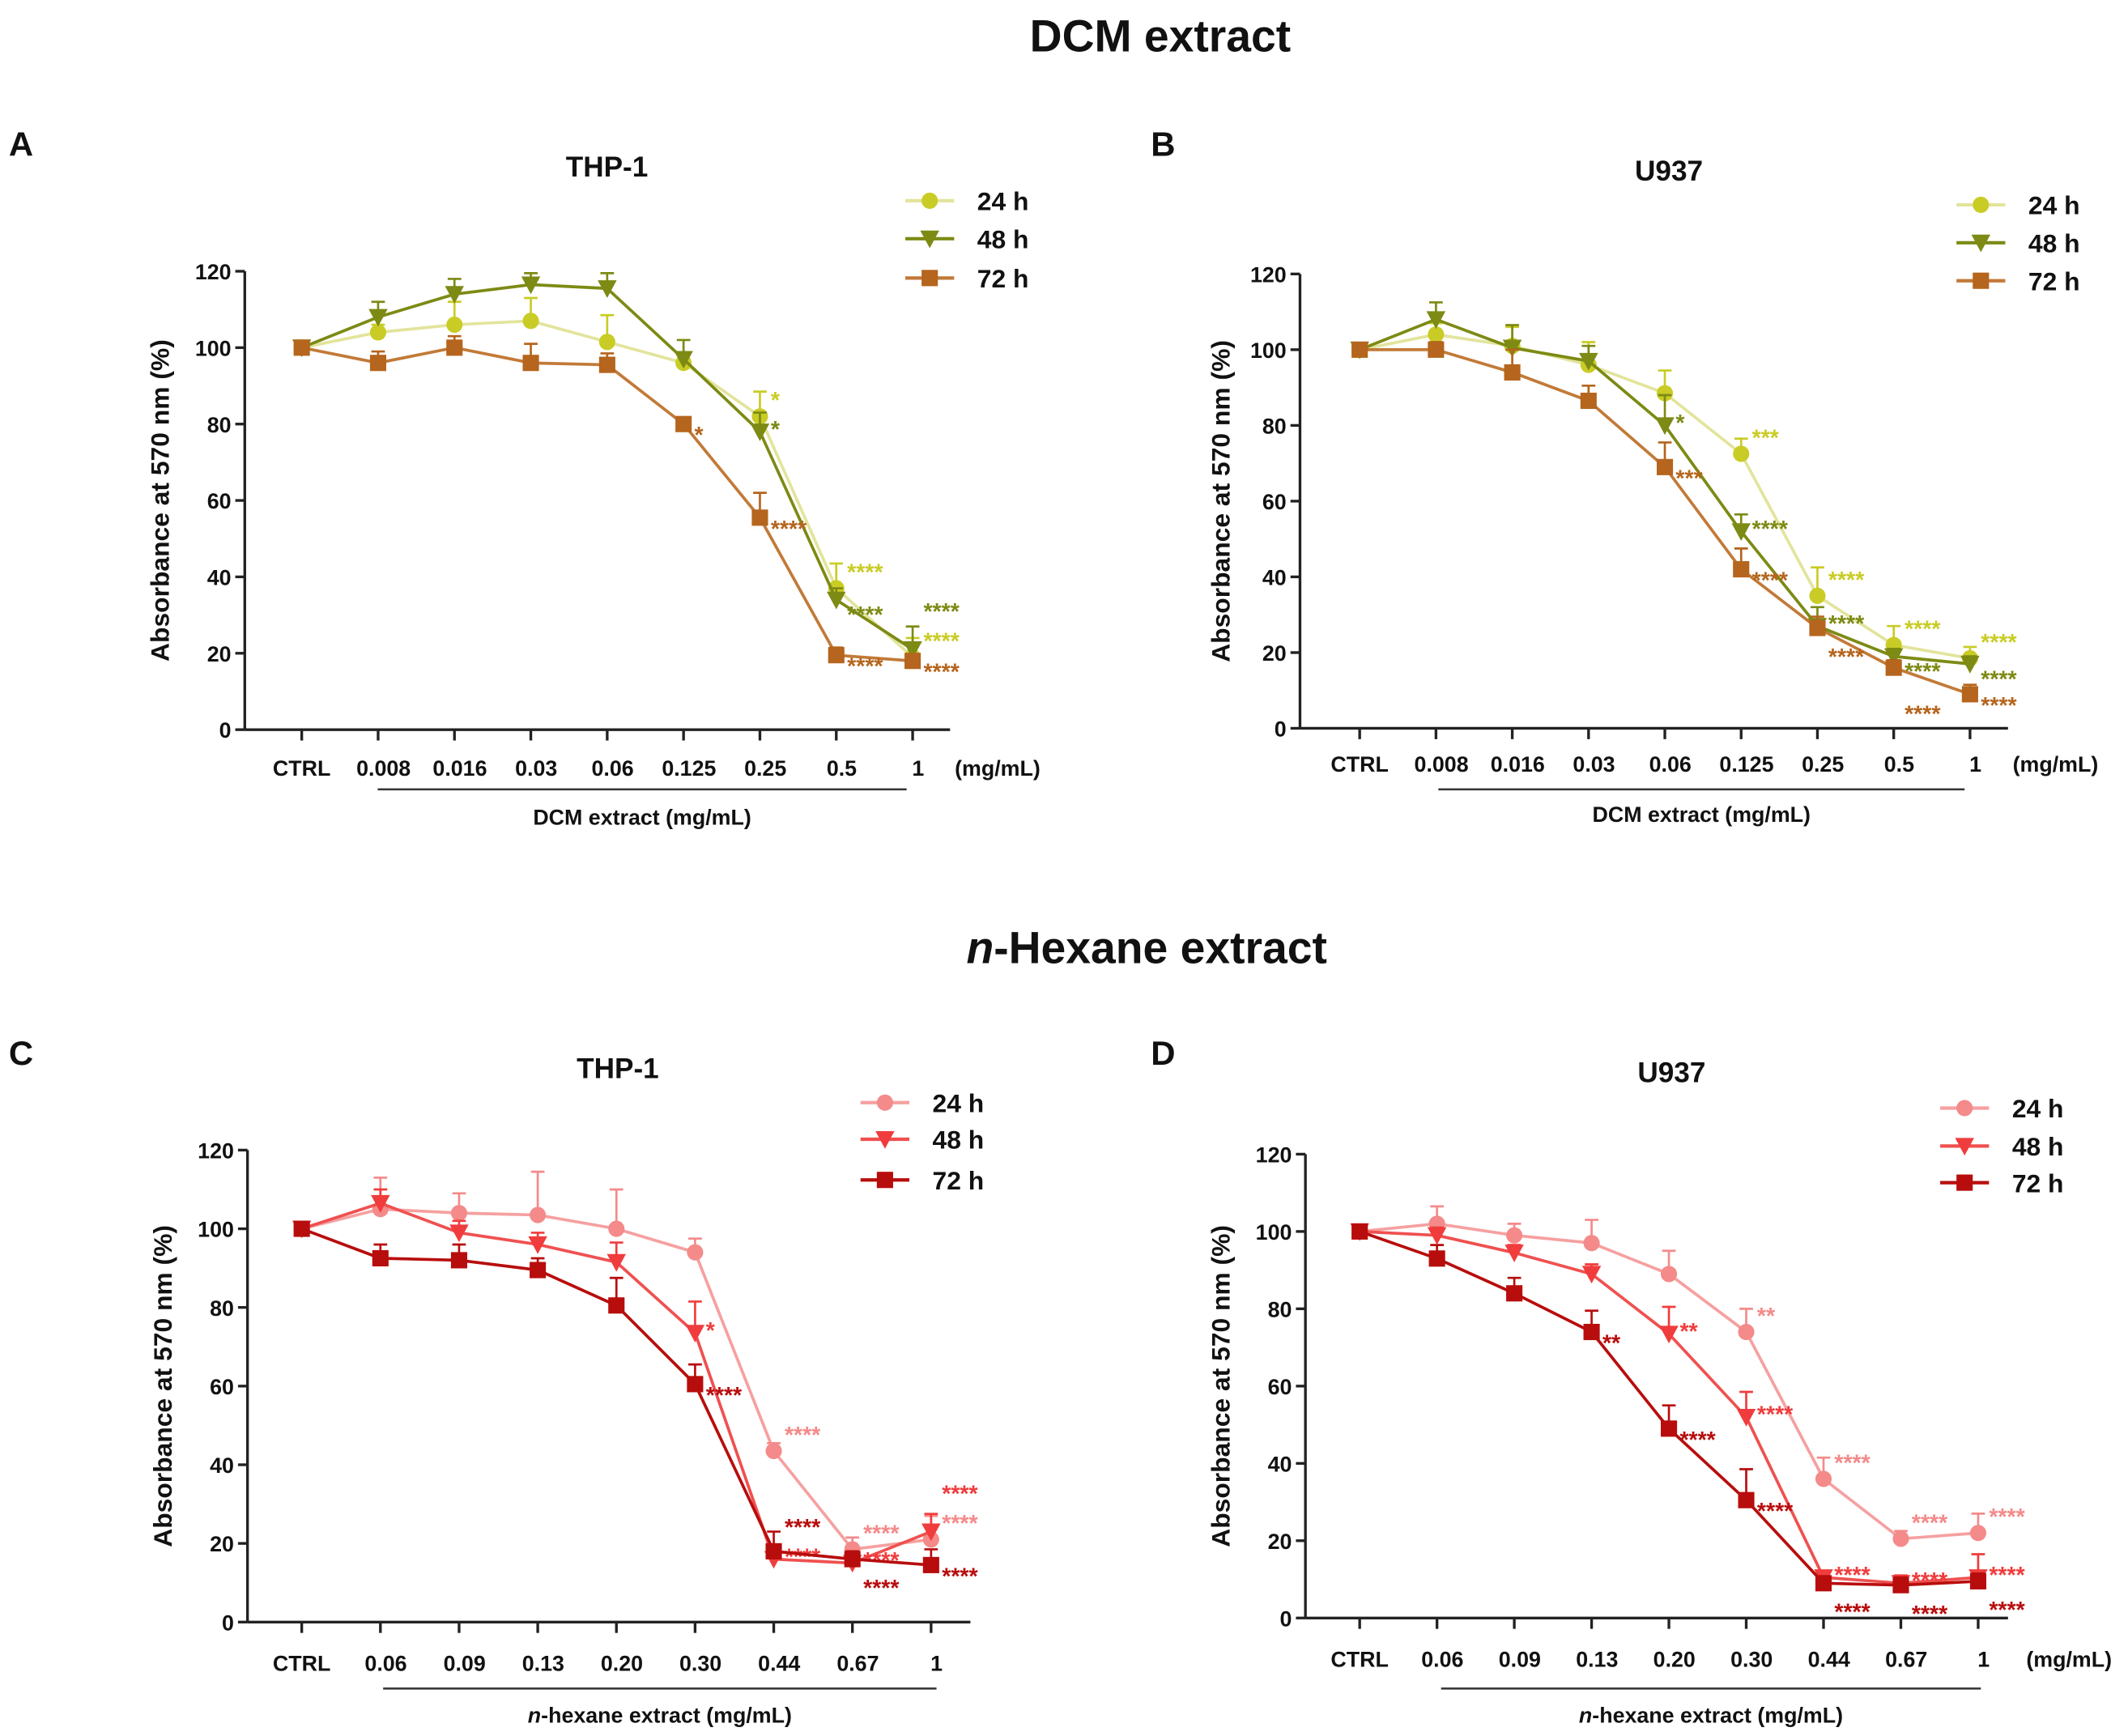 Image resolution: width=2128 pixels, height=1736 pixels. I want to click on x-axis-label: n-hexane extract (mg/mL), so click(660, 1715).